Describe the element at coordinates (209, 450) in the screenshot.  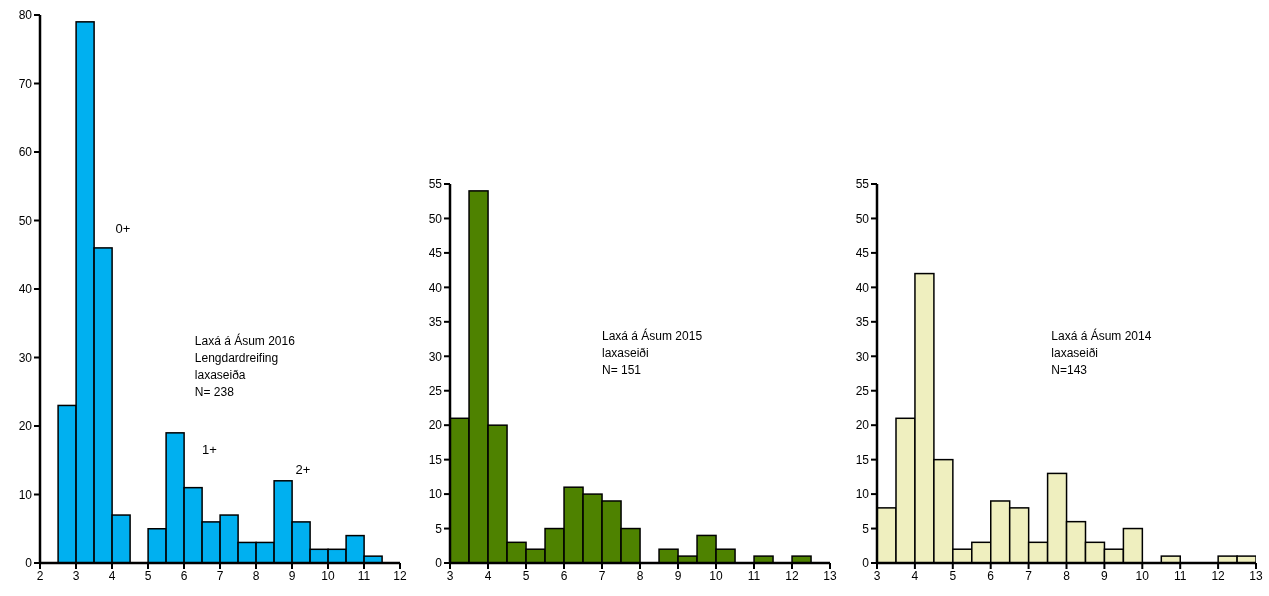
I see `annotation: 1+` at that location.